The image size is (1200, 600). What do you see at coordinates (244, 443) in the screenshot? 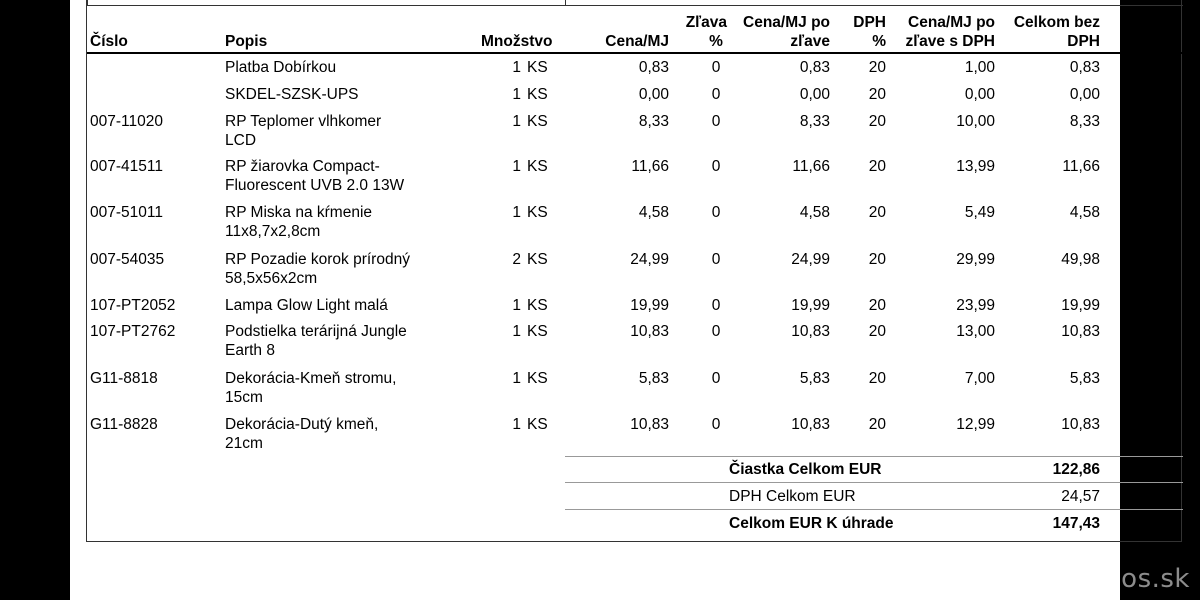
I see `row-popis-line2: 21cm` at bounding box center [244, 443].